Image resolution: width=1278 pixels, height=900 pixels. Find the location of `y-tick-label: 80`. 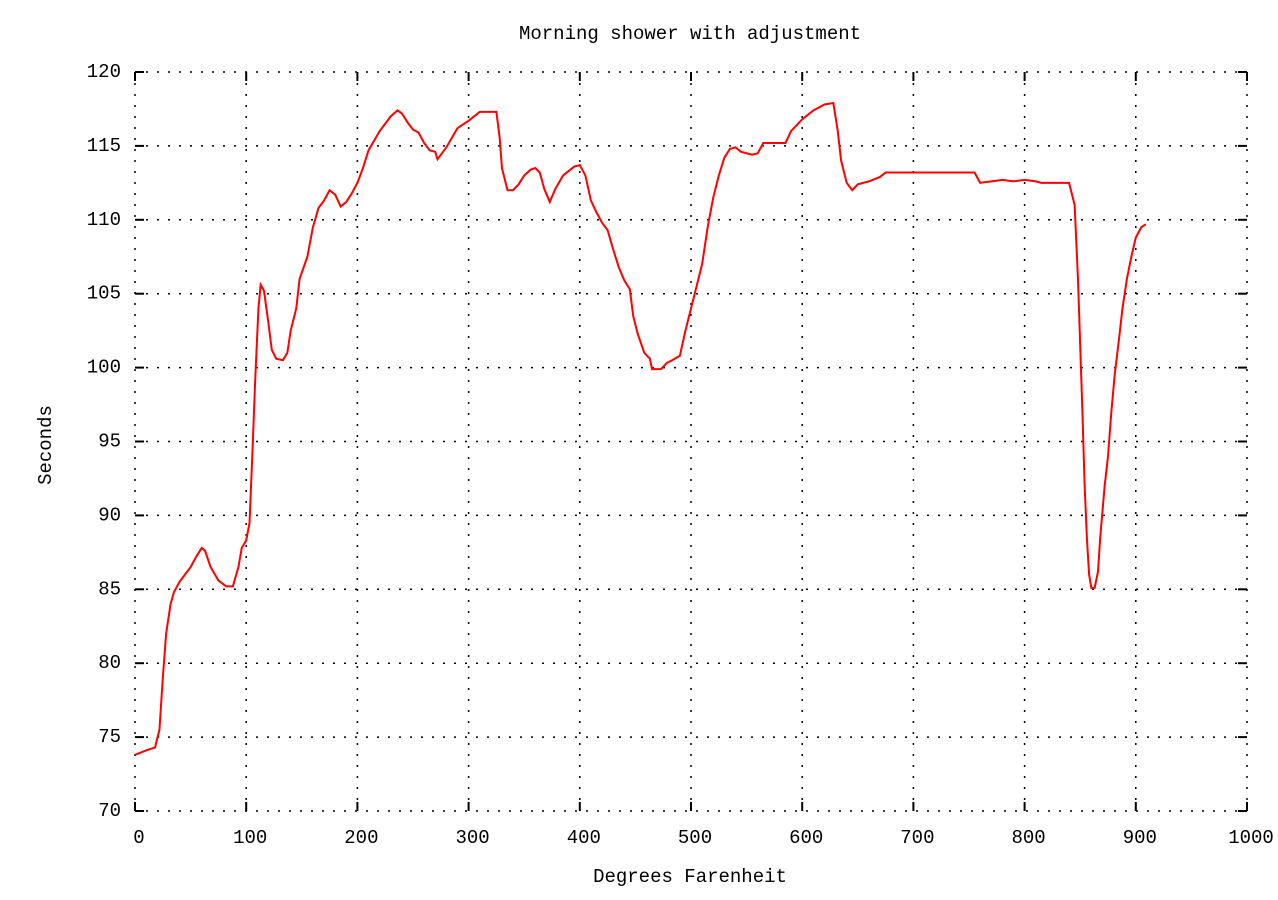

y-tick-label: 80 is located at coordinates (109, 663).